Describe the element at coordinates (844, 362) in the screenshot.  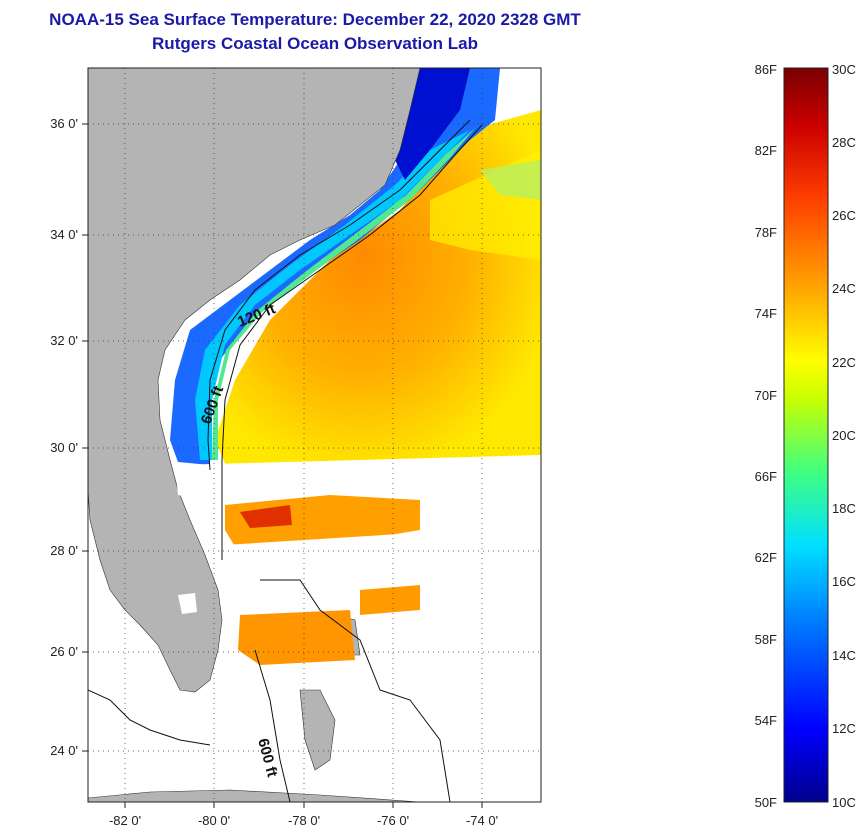
I see `cb-c-22: 22C` at that location.